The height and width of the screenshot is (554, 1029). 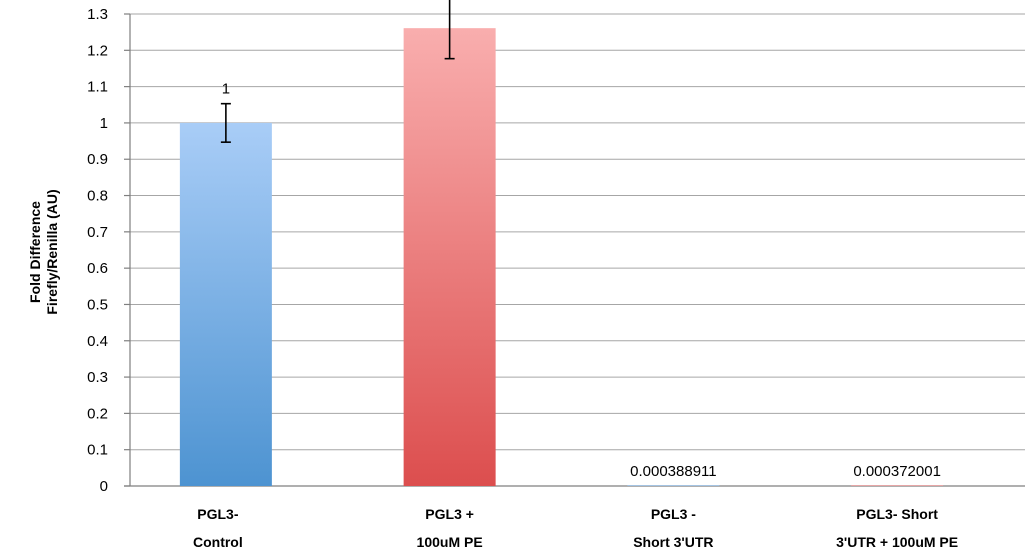 I want to click on y-tick-label: 0.1, so click(x=97, y=450).